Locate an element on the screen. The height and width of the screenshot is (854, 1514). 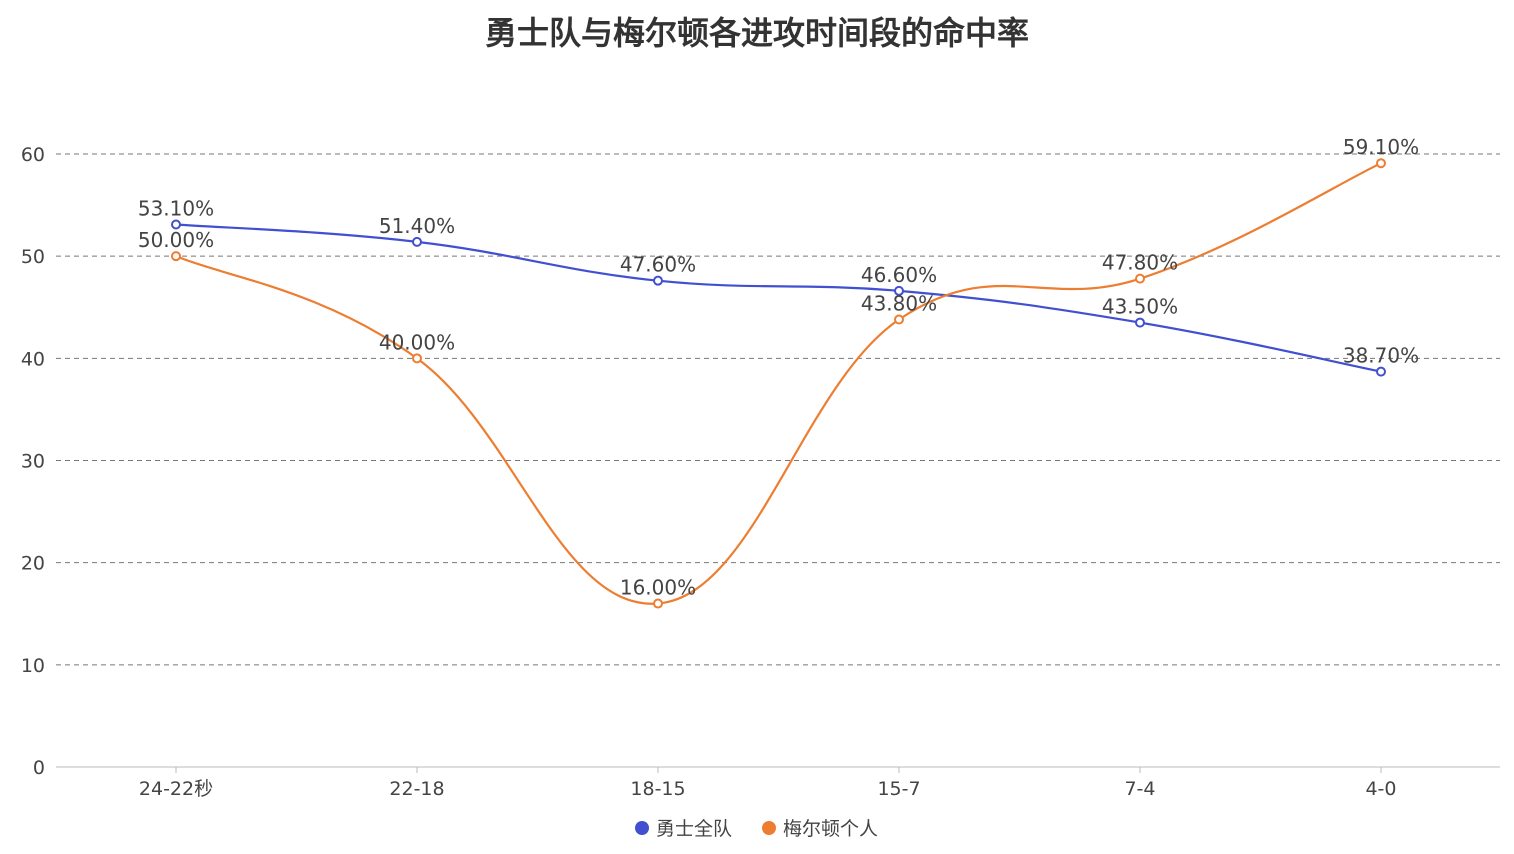
y-tick-label: 20 is located at coordinates (33, 564).